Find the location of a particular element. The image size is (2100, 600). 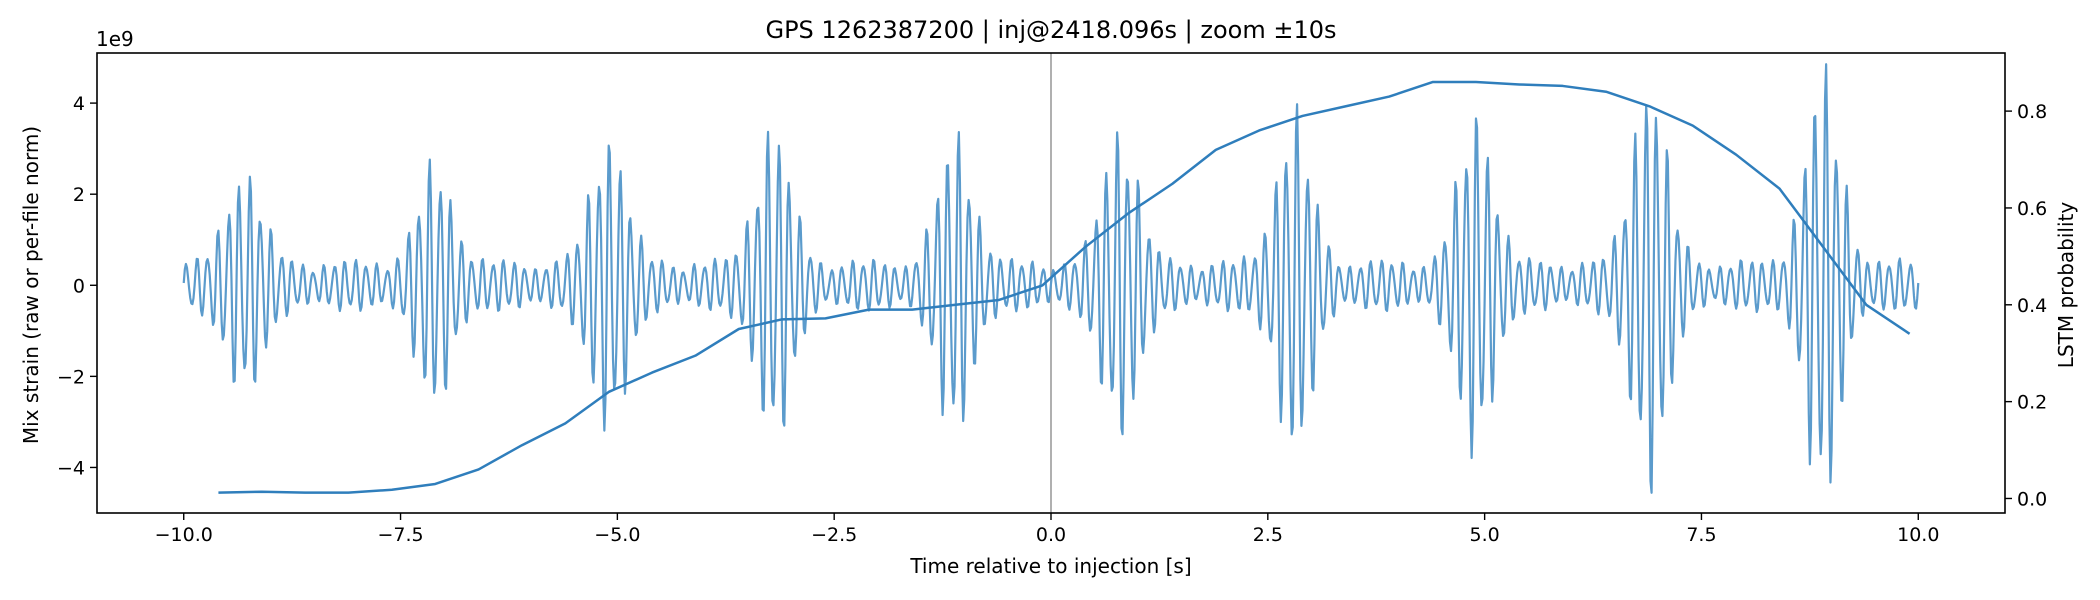

x-tick-label: 2.5 is located at coordinates (1268, 535).